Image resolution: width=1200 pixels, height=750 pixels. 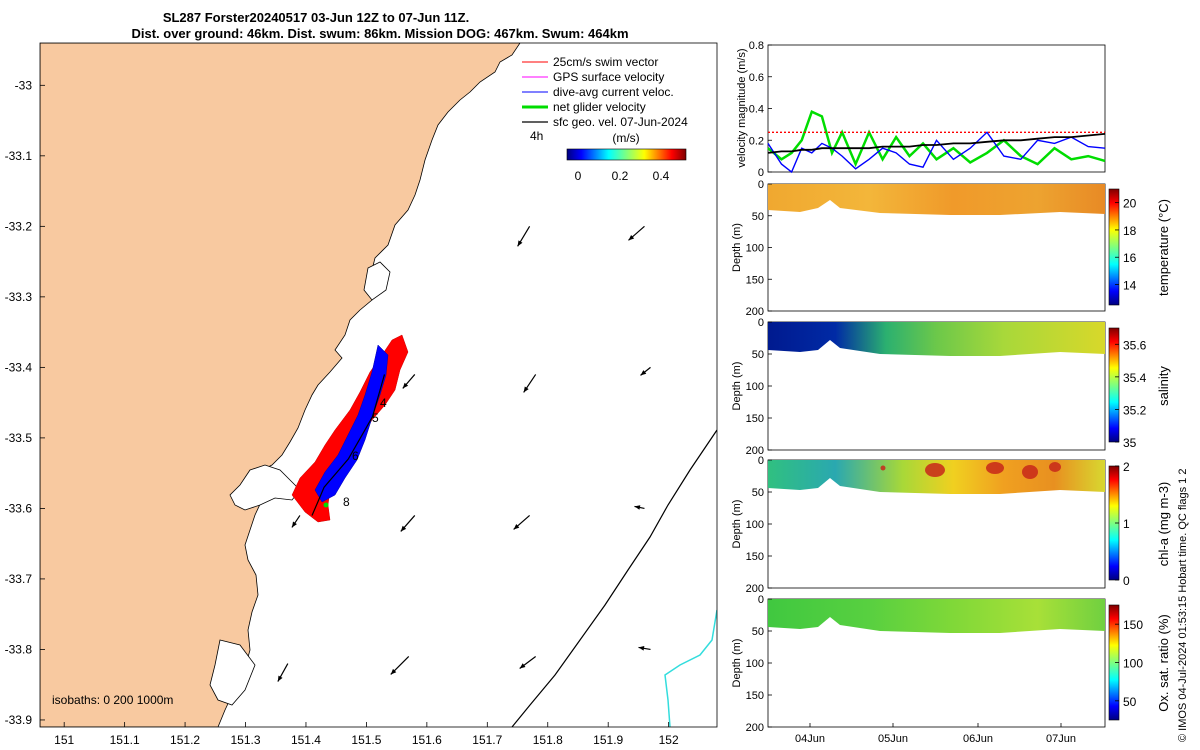 What do you see at coordinates (620, 176) in the screenshot?
I see `legend-colorbar-tick-02: 0.2` at bounding box center [620, 176].